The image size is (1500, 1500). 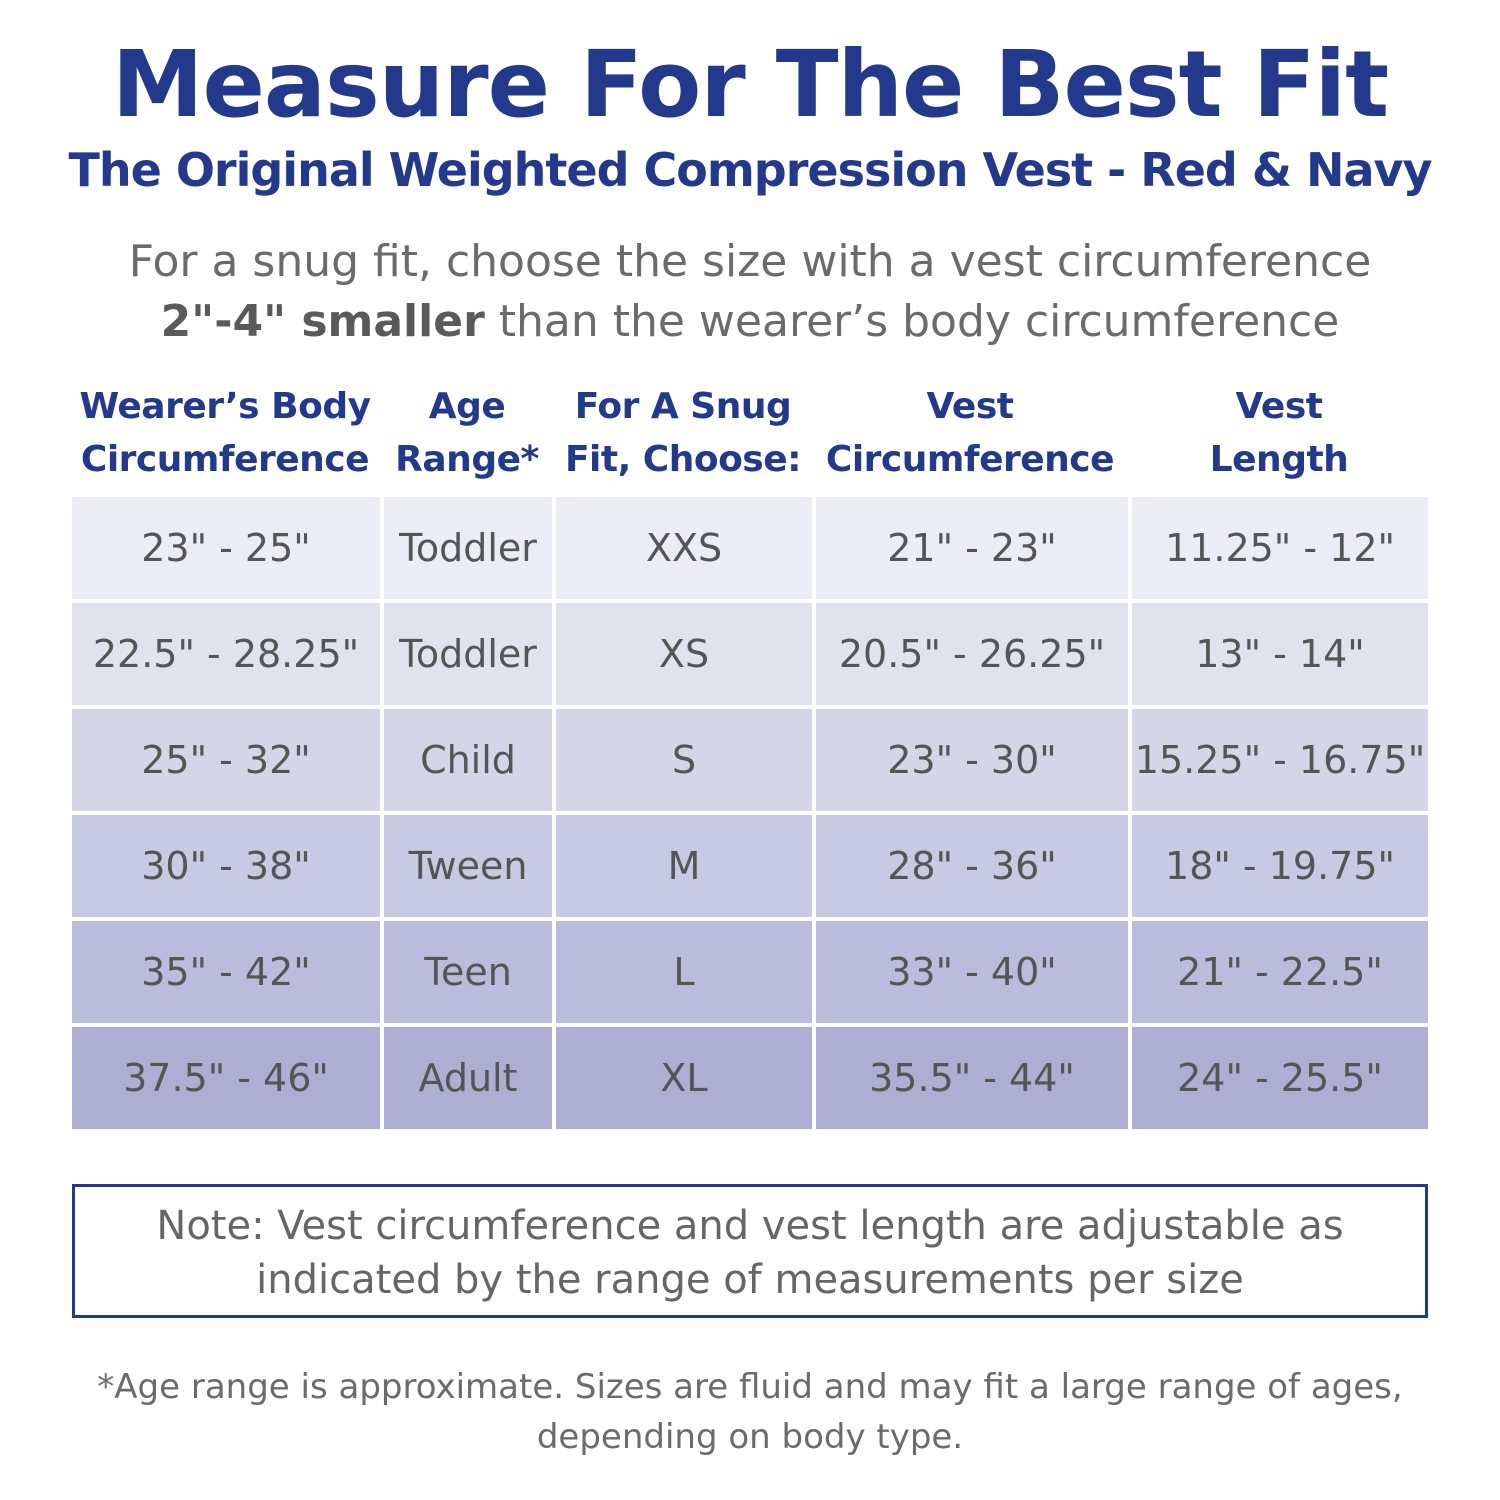 I want to click on header-vest-length: Vest Length, so click(x=1279, y=435).